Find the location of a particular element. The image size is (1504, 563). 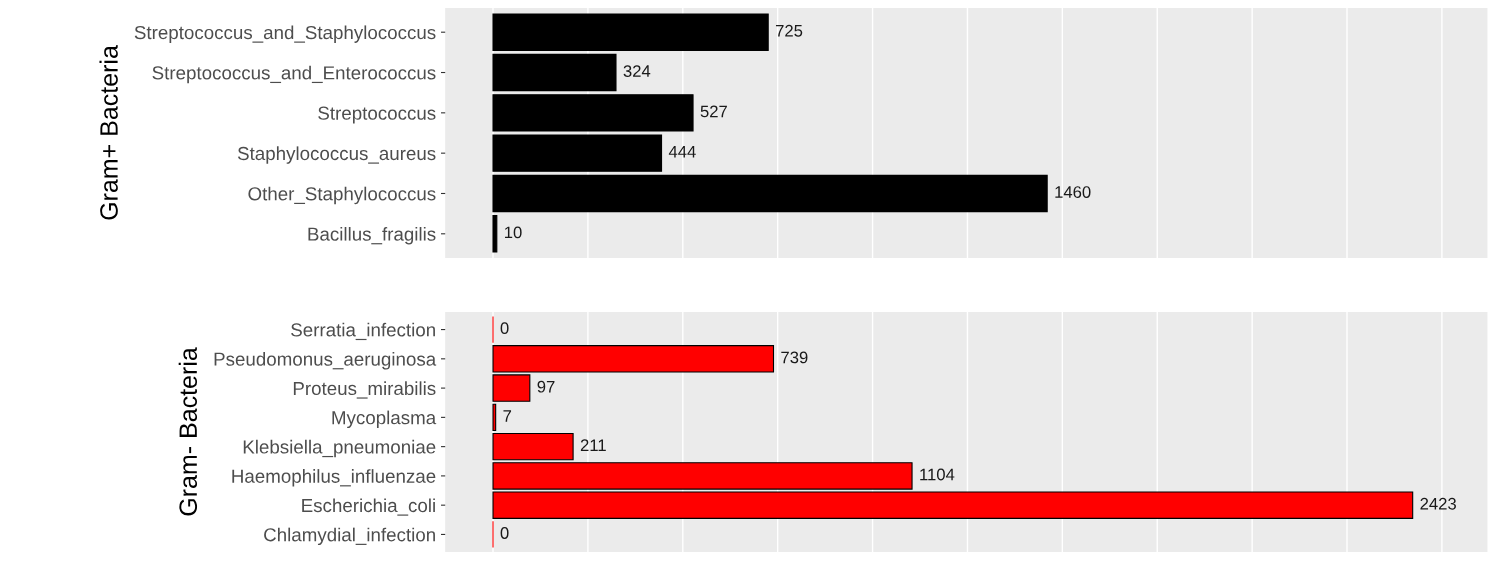

y-tick-label: Chlamydial_infection is located at coordinates (349, 536).